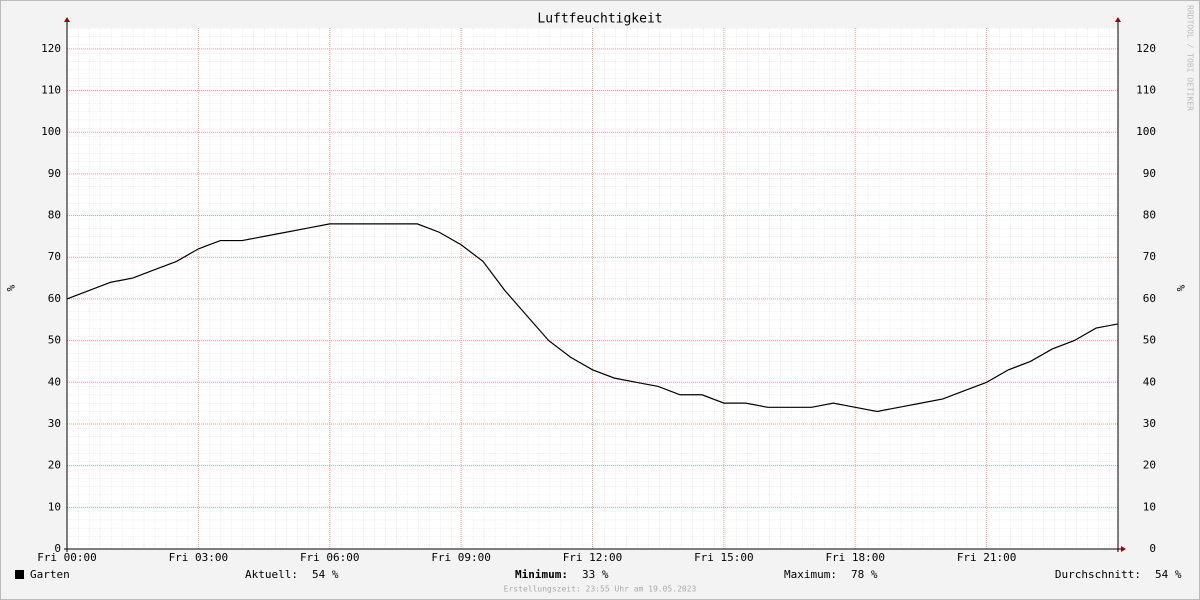 The height and width of the screenshot is (600, 1200). Describe the element at coordinates (10, 288) in the screenshot. I see `y-axis-label: %` at that location.